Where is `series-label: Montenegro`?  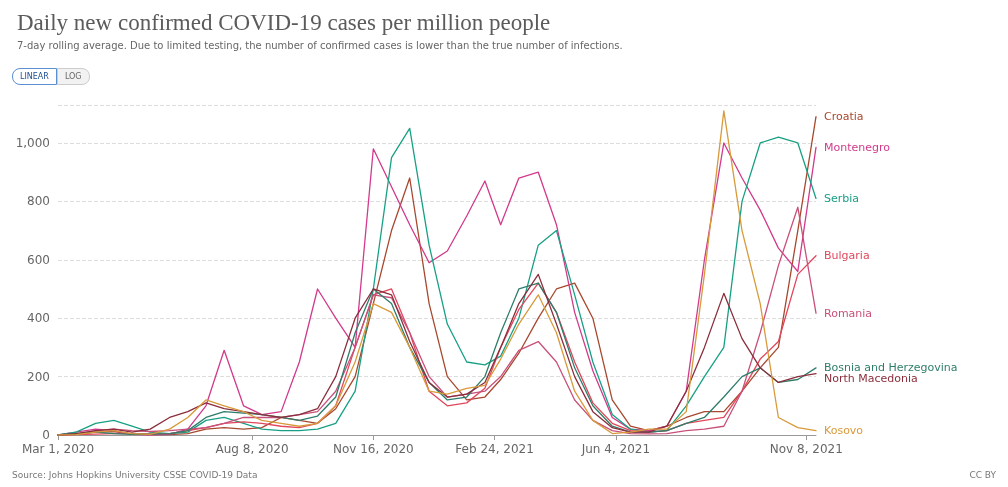 series-label: Montenegro is located at coordinates (857, 147).